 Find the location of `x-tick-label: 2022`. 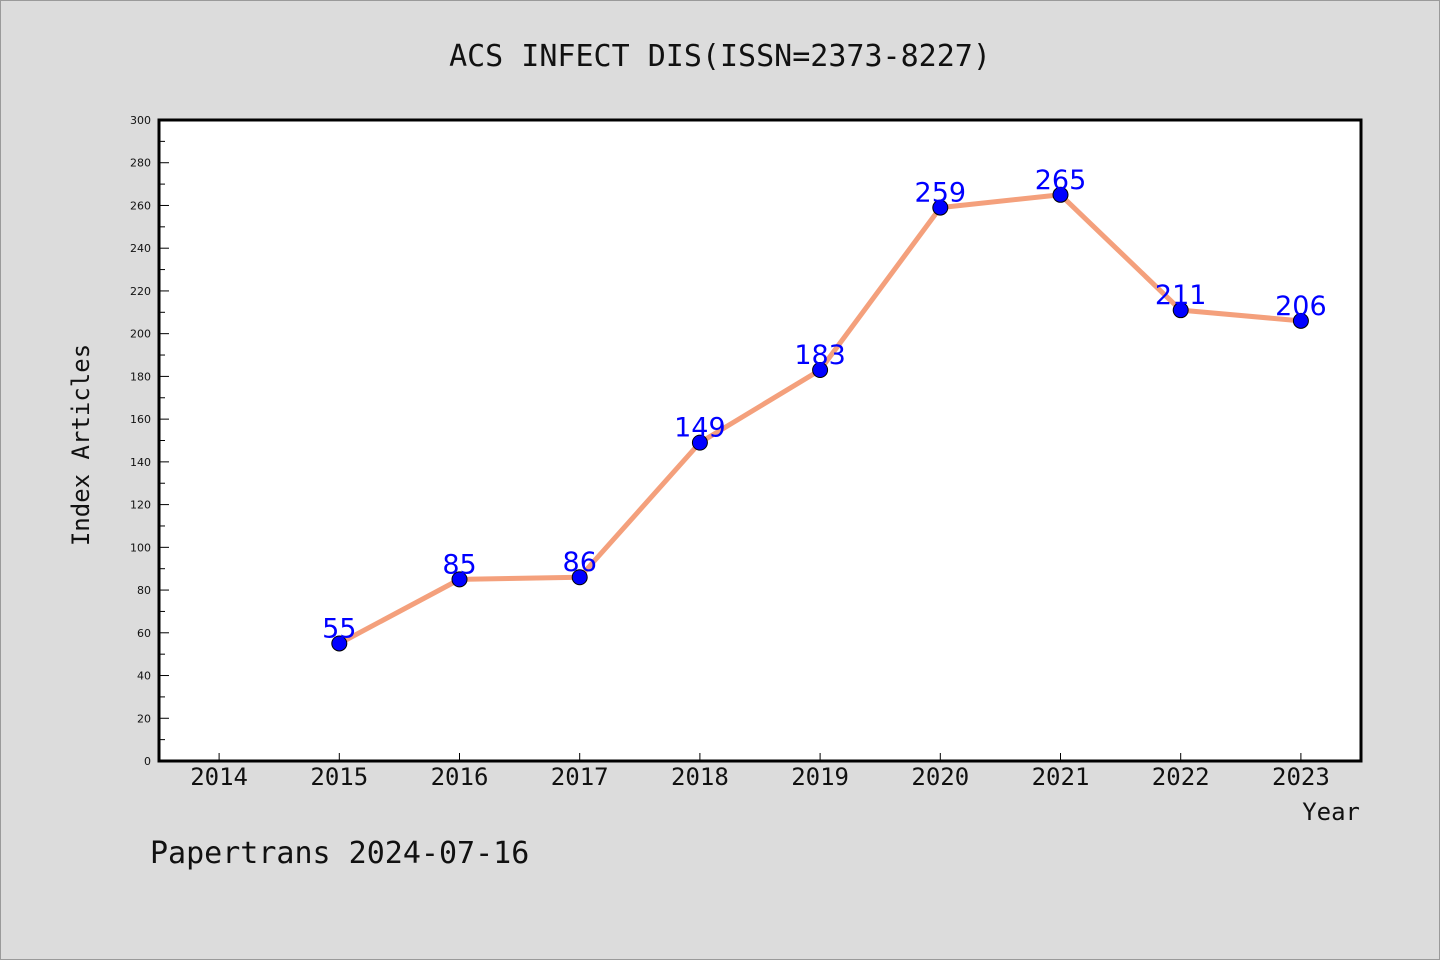

x-tick-label: 2022 is located at coordinates (1181, 777).